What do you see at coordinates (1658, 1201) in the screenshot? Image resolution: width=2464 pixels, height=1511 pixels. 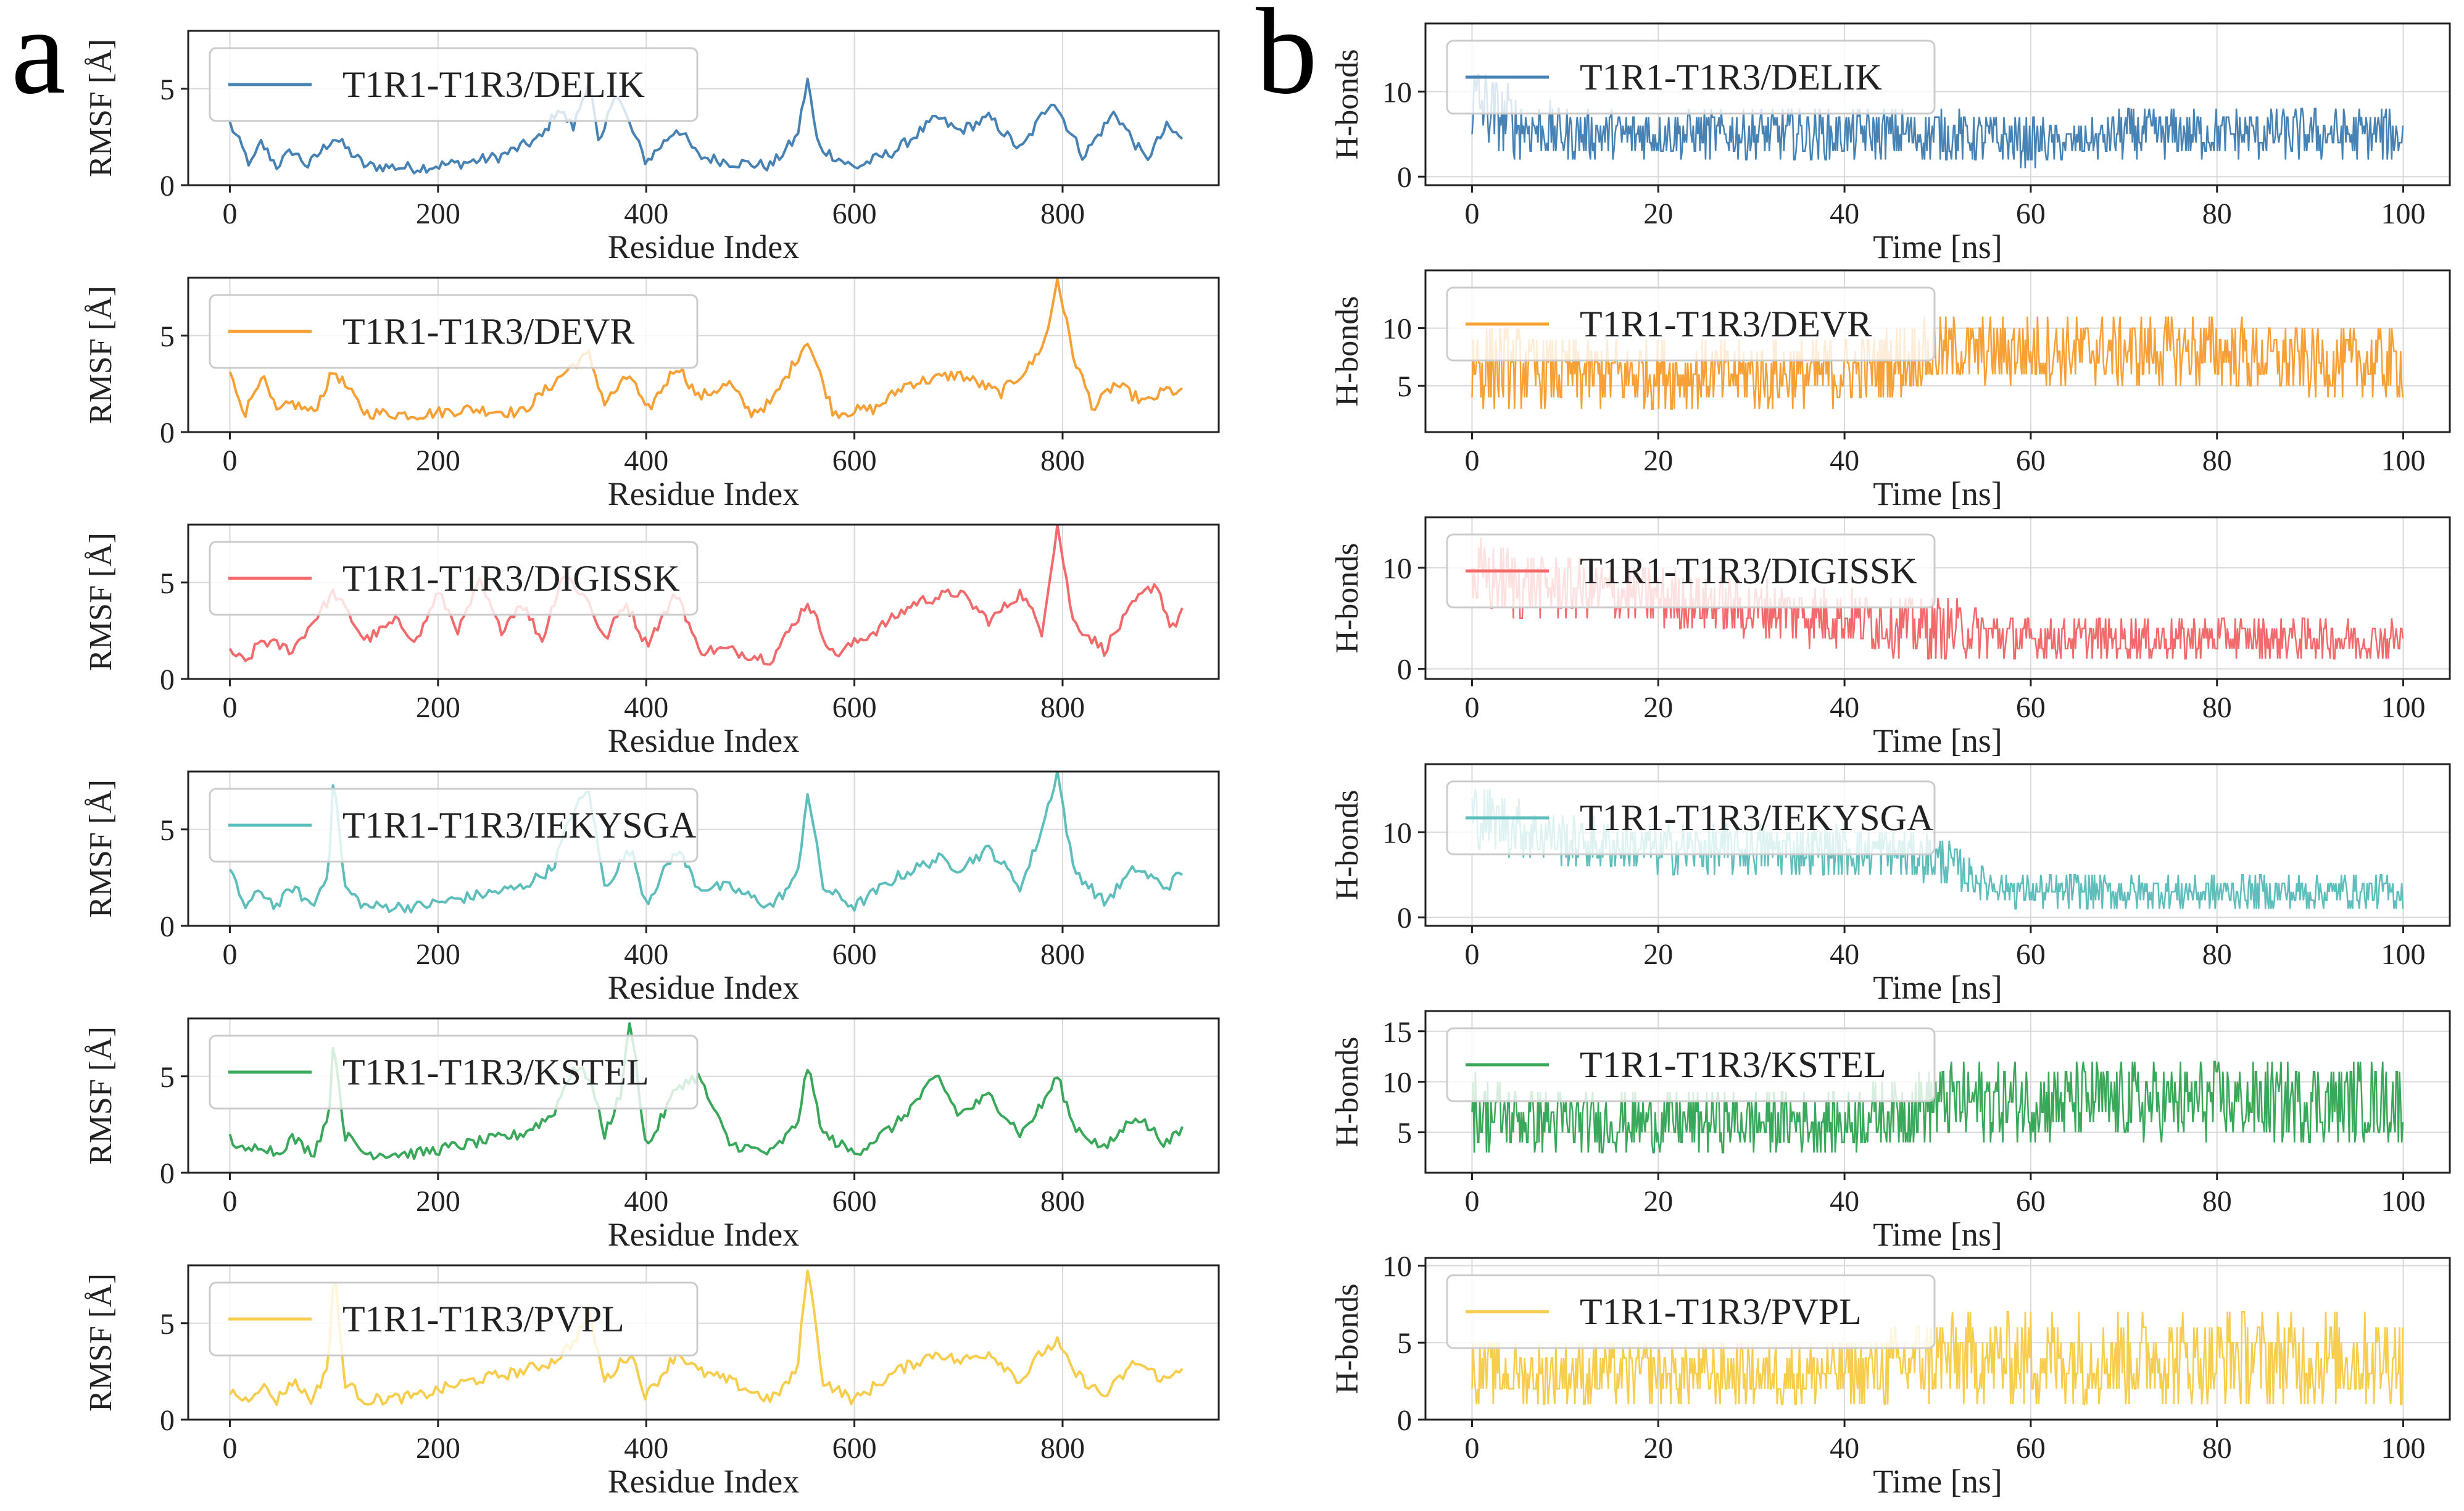 I see `x-tick-label: 20` at bounding box center [1658, 1201].